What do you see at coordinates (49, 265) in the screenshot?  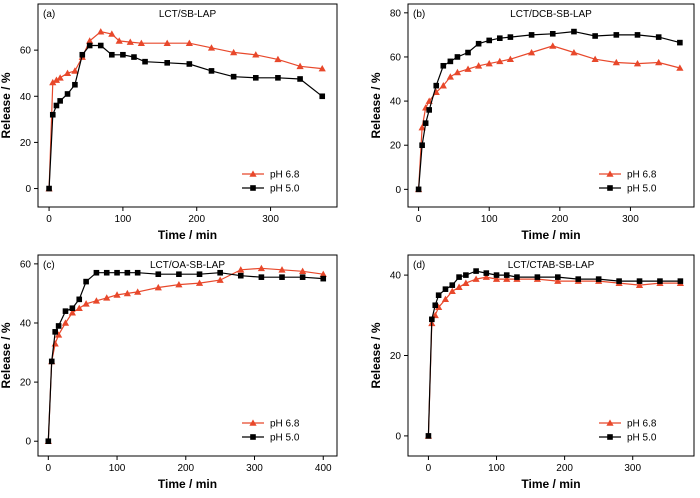 I see `panel-label: (c)` at bounding box center [49, 265].